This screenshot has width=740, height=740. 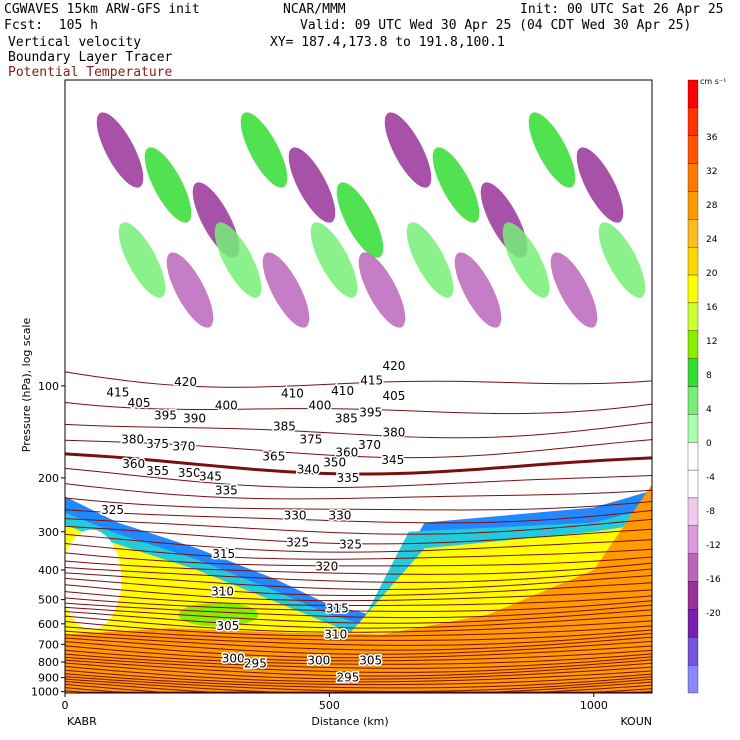 I want to click on theta-label: 345, so click(x=392, y=460).